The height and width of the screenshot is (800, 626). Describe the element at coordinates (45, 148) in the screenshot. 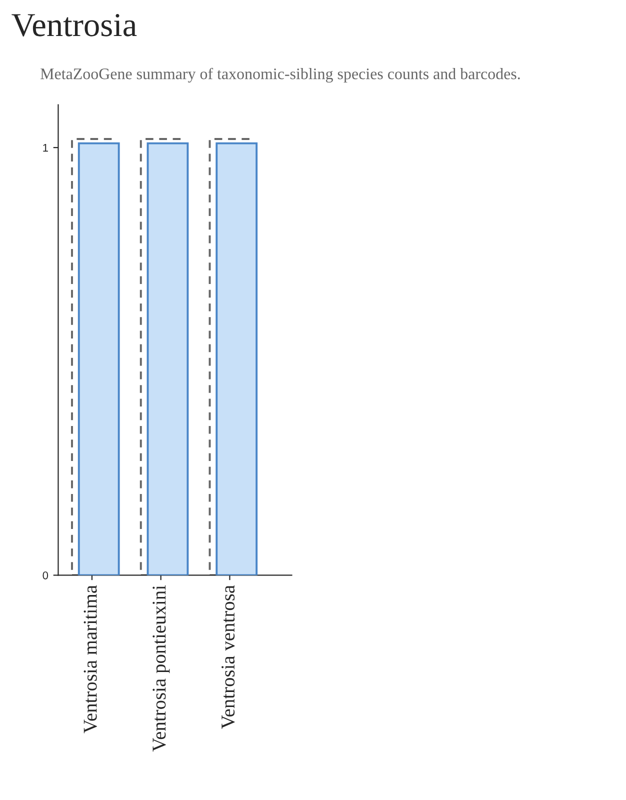

I see `y-tick-label: 1` at that location.